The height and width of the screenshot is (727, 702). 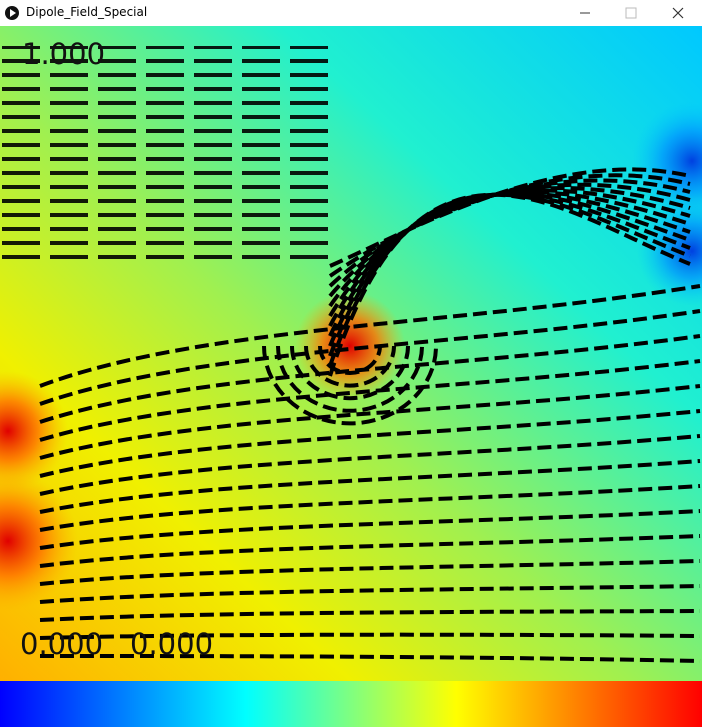 What do you see at coordinates (669, 251) in the screenshot?
I see `negative-charge` at bounding box center [669, 251].